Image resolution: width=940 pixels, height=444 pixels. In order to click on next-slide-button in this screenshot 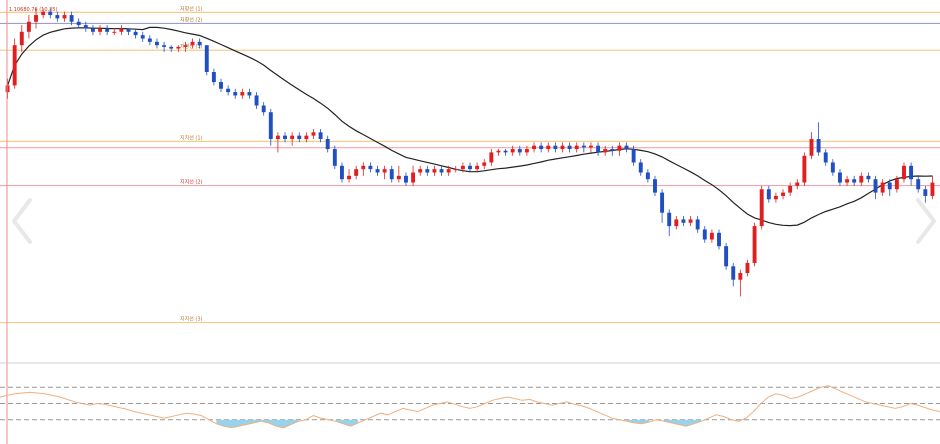, I will do `click(926, 221)`.